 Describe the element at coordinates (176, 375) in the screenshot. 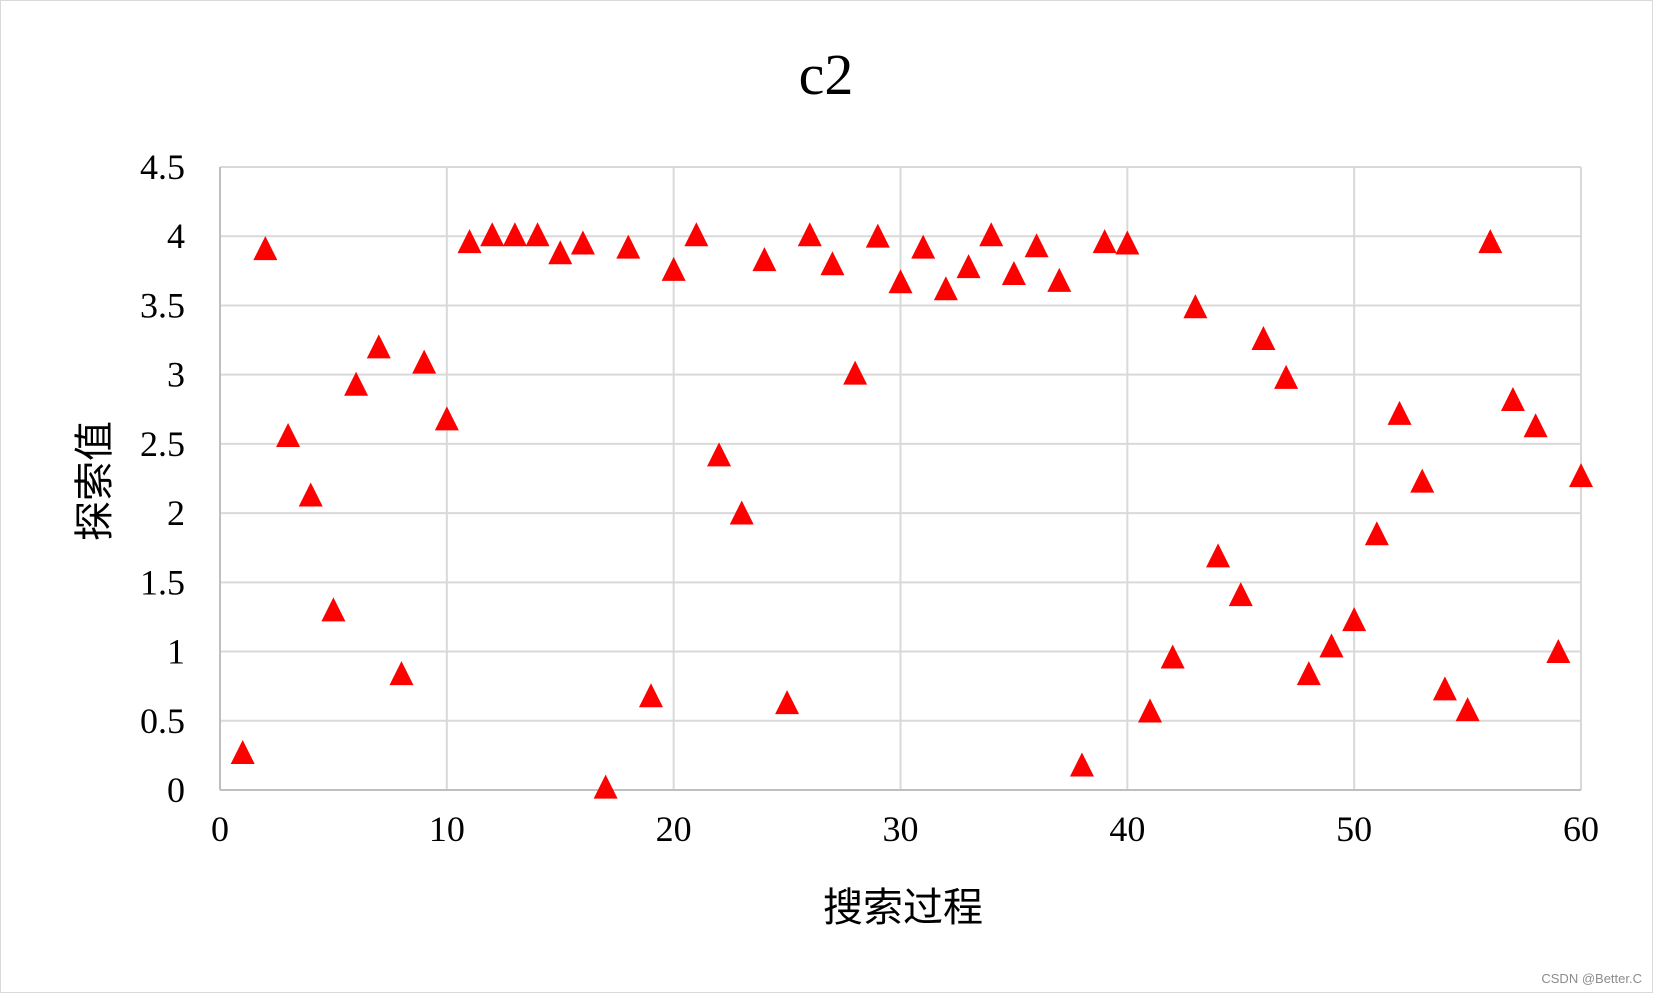

I see `y-tick-label: 3` at that location.